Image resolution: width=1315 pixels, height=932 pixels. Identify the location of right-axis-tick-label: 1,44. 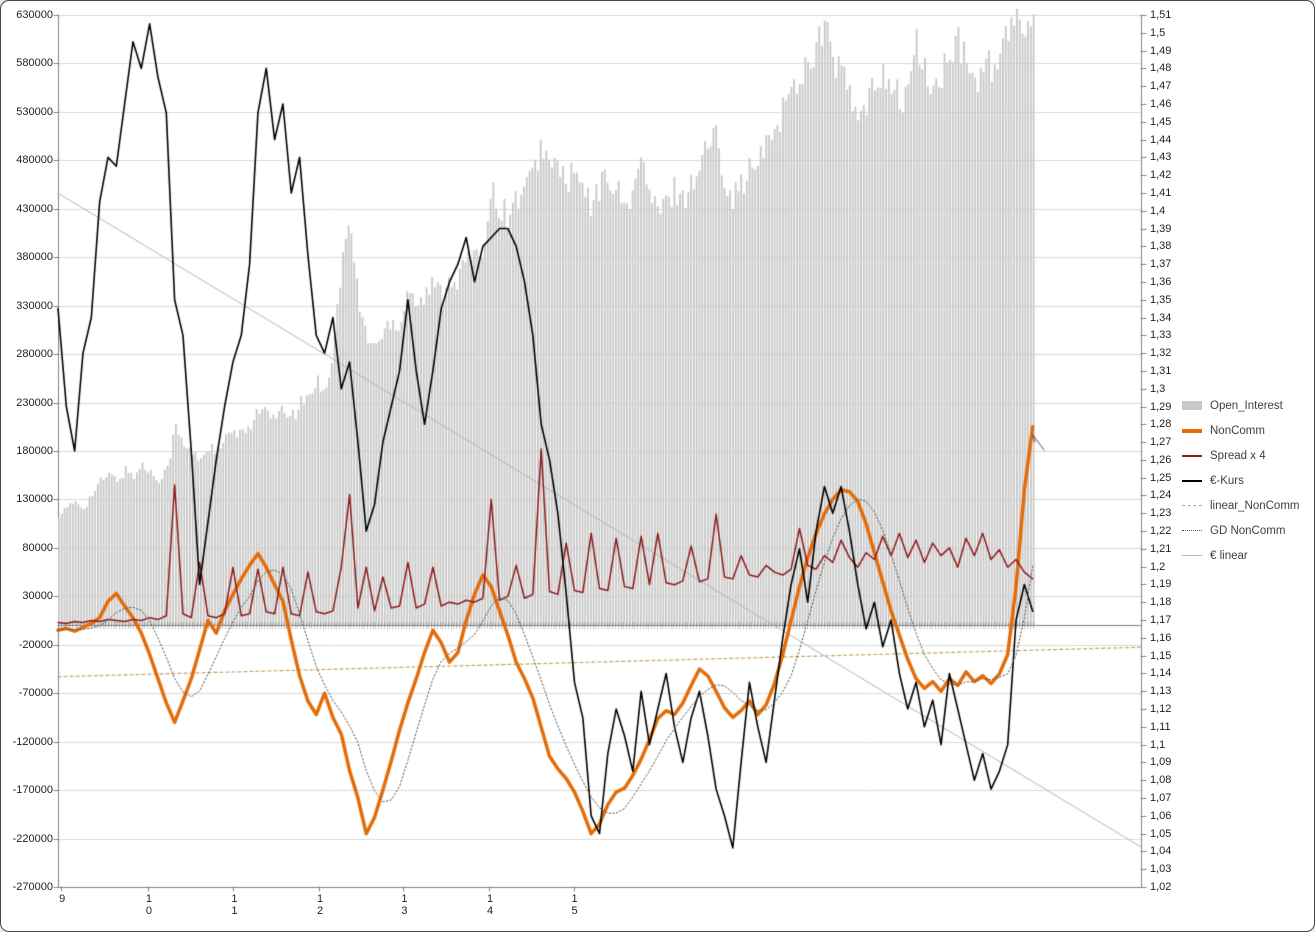
(1161, 139).